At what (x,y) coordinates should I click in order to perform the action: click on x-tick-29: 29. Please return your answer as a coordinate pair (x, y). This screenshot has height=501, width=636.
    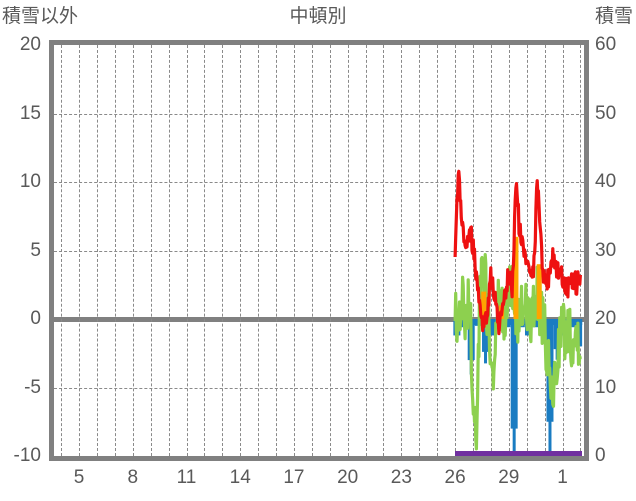
    Looking at the image, I should click on (509, 477).